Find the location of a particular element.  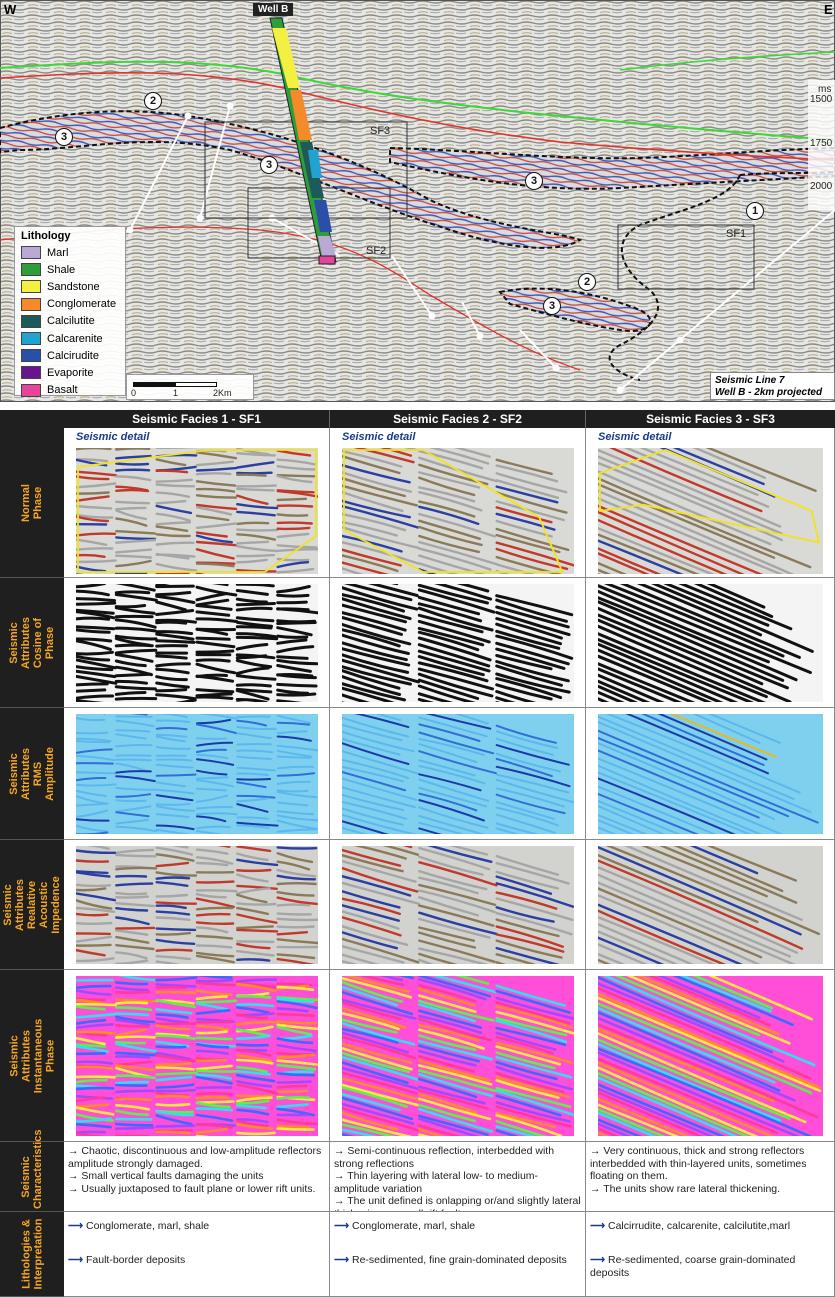

row-label-text: Lithologies & Interpretation is located at coordinates (32, 1254).